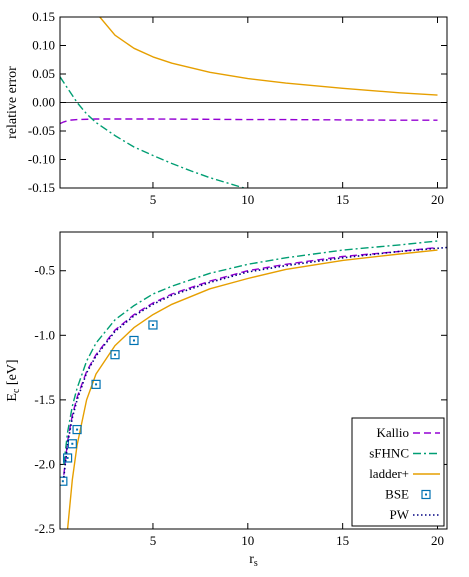 This screenshot has height=577, width=469. Describe the element at coordinates (393, 432) in the screenshot. I see `legend-label-kallio: Kallio` at that location.